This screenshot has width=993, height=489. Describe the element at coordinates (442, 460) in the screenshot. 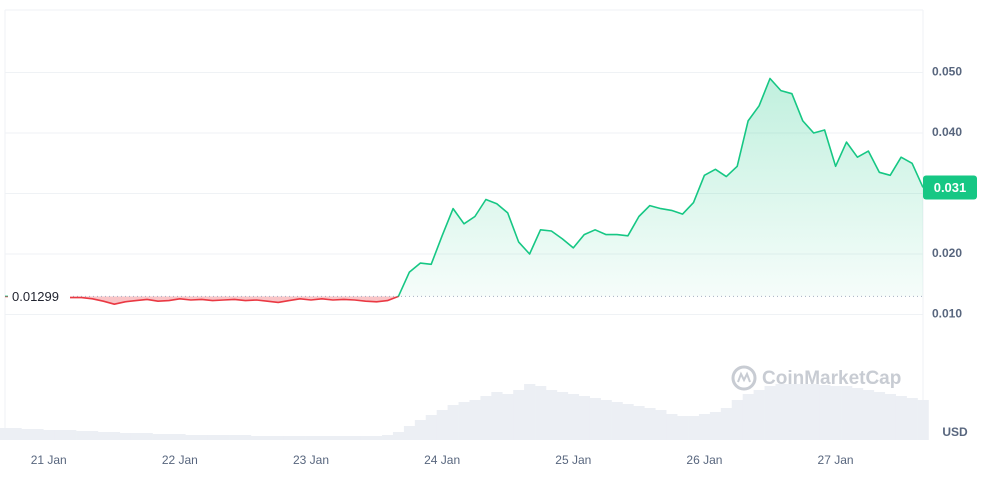

I see `x-tick-label: 24 Jan` at that location.